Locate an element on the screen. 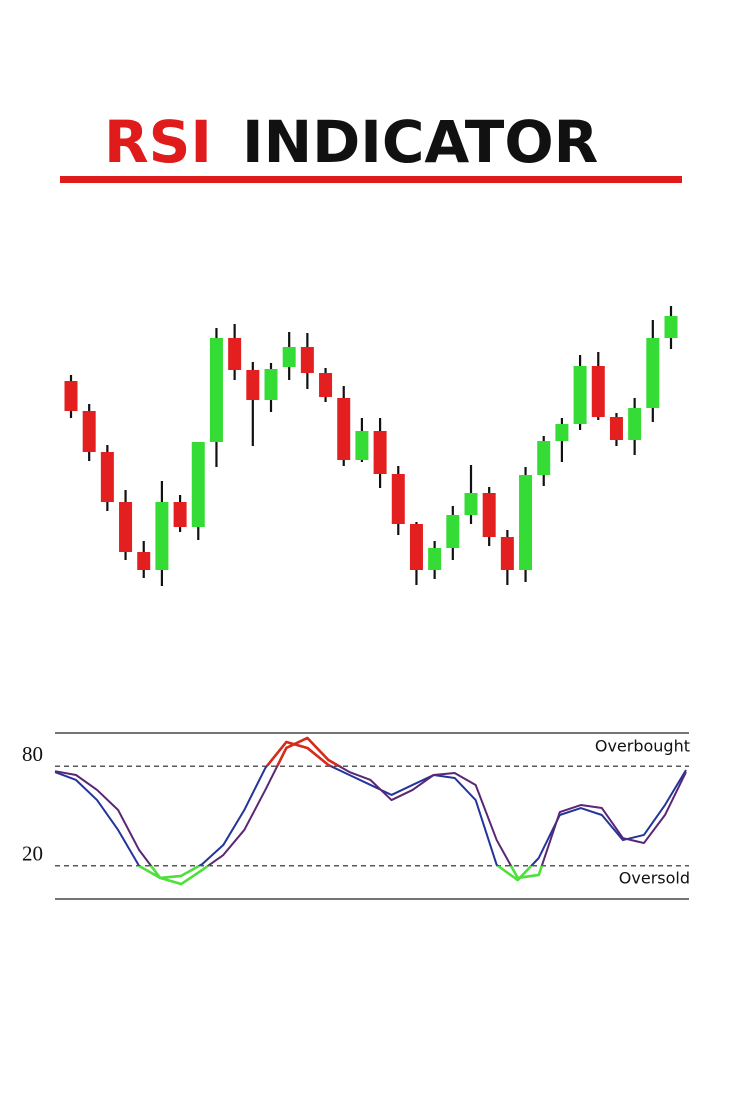 This screenshot has width=736, height=1104. oversold-label: Oversold is located at coordinates (654, 877).